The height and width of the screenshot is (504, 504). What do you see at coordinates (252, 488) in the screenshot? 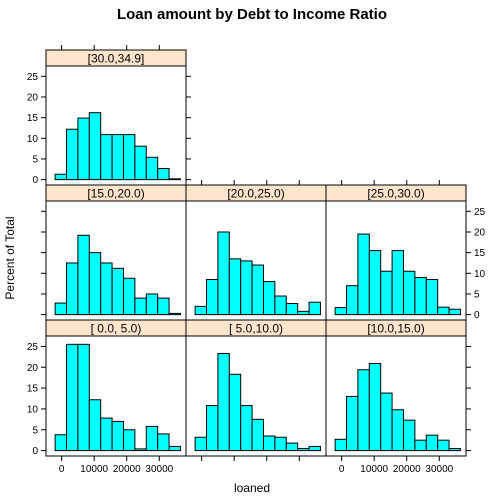
I see `x-axis-label: loaned` at bounding box center [252, 488].